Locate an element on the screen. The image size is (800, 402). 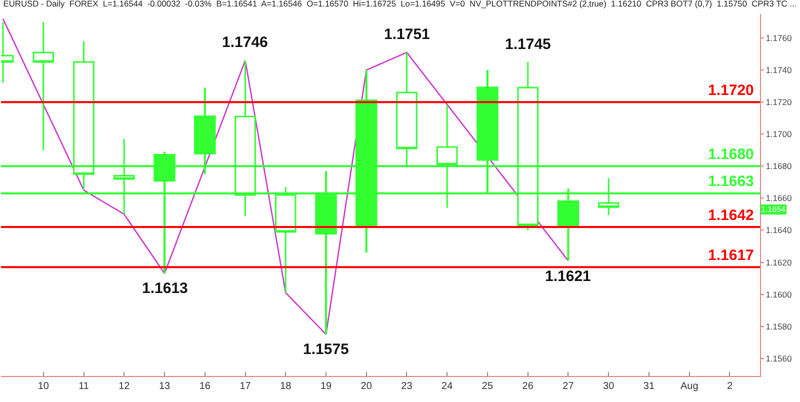
y-tick-label: 1.1740 is located at coordinates (779, 70).